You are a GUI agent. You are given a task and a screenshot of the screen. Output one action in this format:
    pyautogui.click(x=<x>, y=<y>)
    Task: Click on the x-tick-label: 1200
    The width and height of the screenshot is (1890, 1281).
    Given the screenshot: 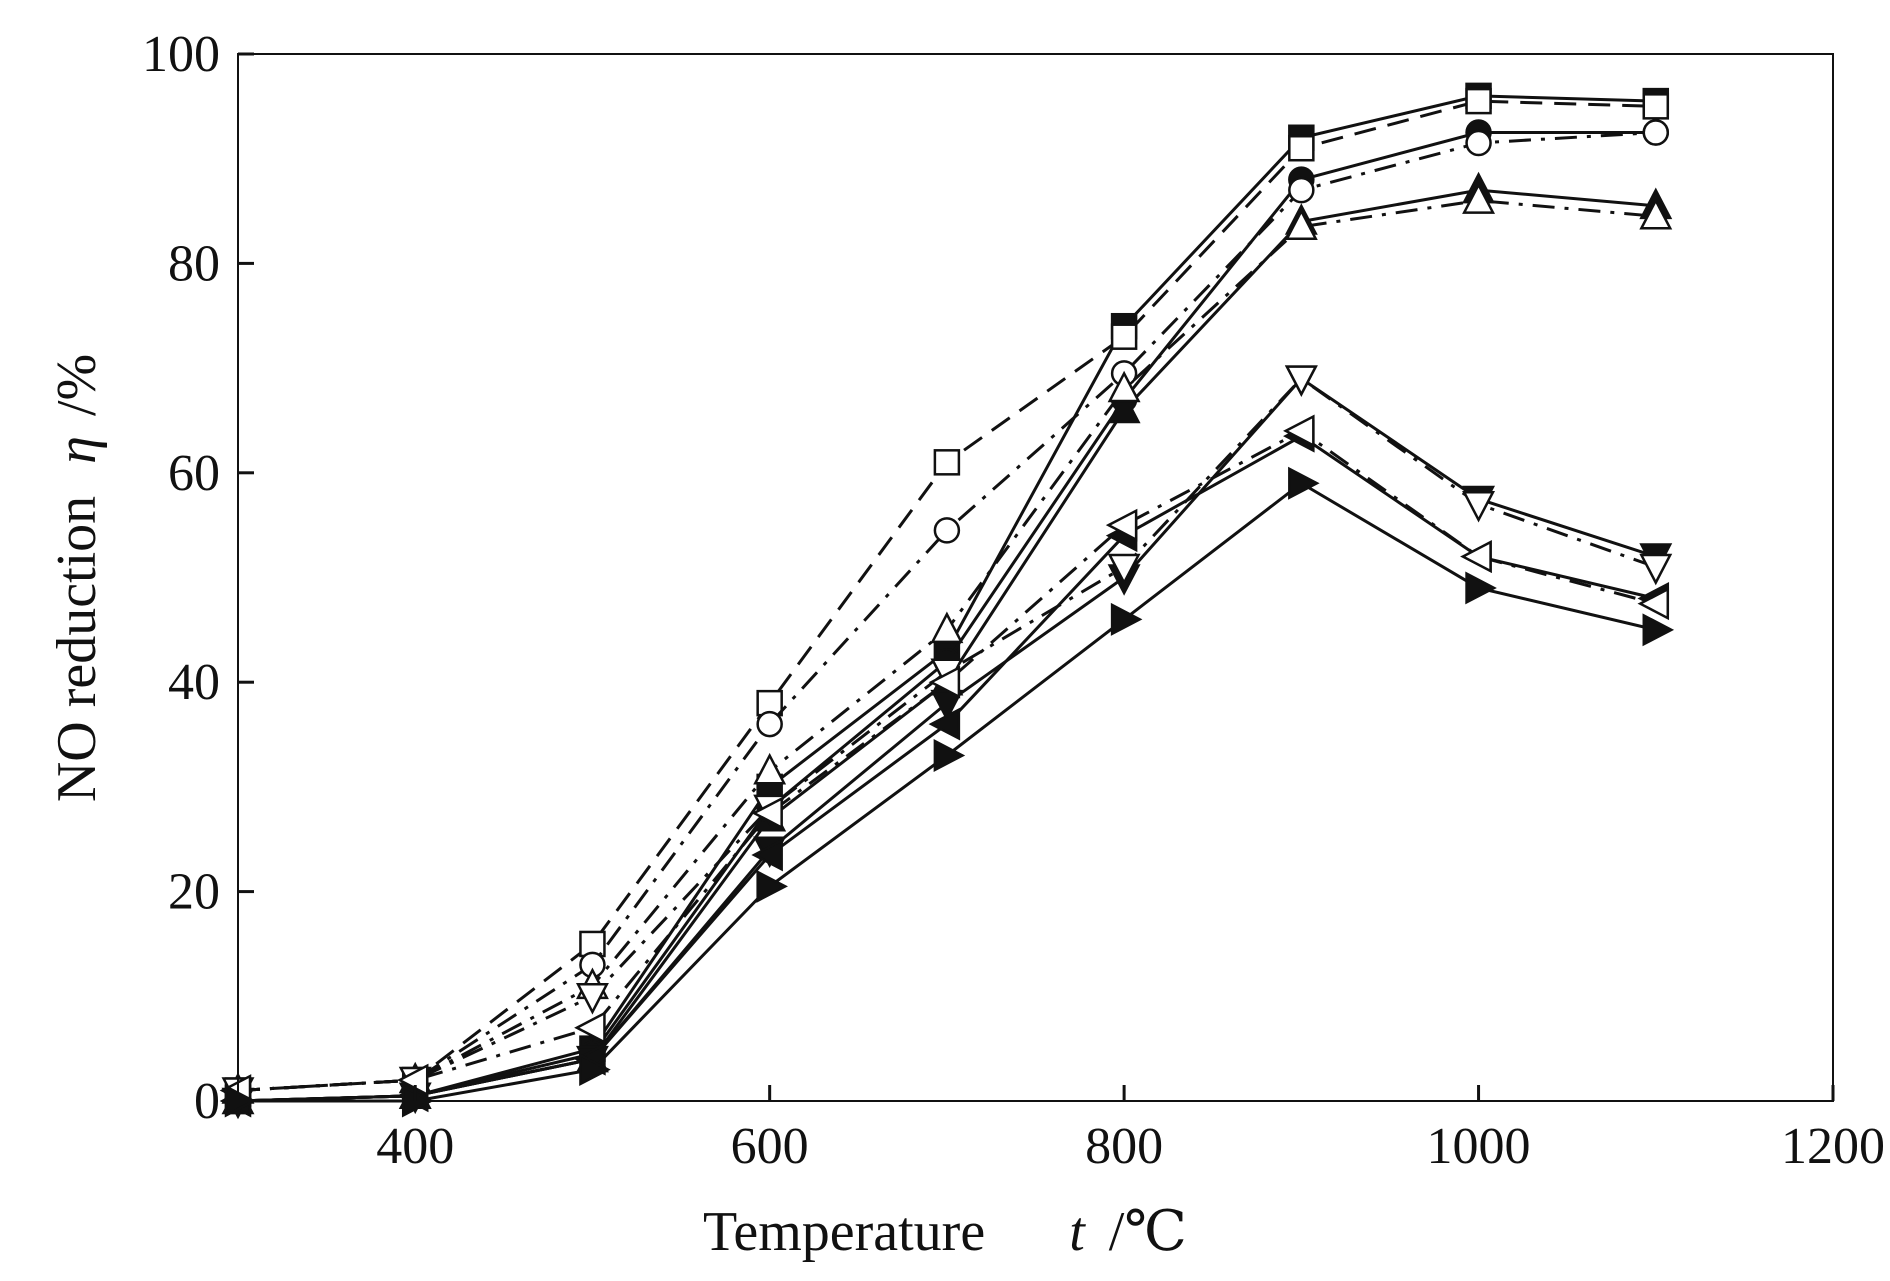 What is the action you would take?
    pyautogui.click(x=1833, y=1146)
    